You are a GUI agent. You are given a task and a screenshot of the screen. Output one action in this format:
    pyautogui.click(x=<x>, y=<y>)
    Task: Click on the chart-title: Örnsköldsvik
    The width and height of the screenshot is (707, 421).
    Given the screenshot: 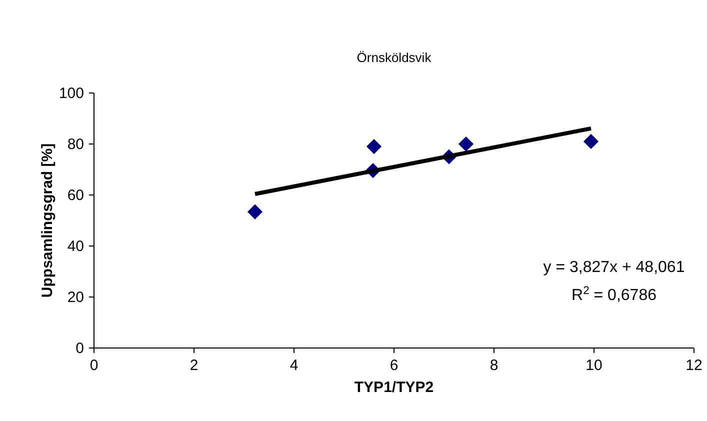 What is the action you would take?
    pyautogui.click(x=394, y=57)
    